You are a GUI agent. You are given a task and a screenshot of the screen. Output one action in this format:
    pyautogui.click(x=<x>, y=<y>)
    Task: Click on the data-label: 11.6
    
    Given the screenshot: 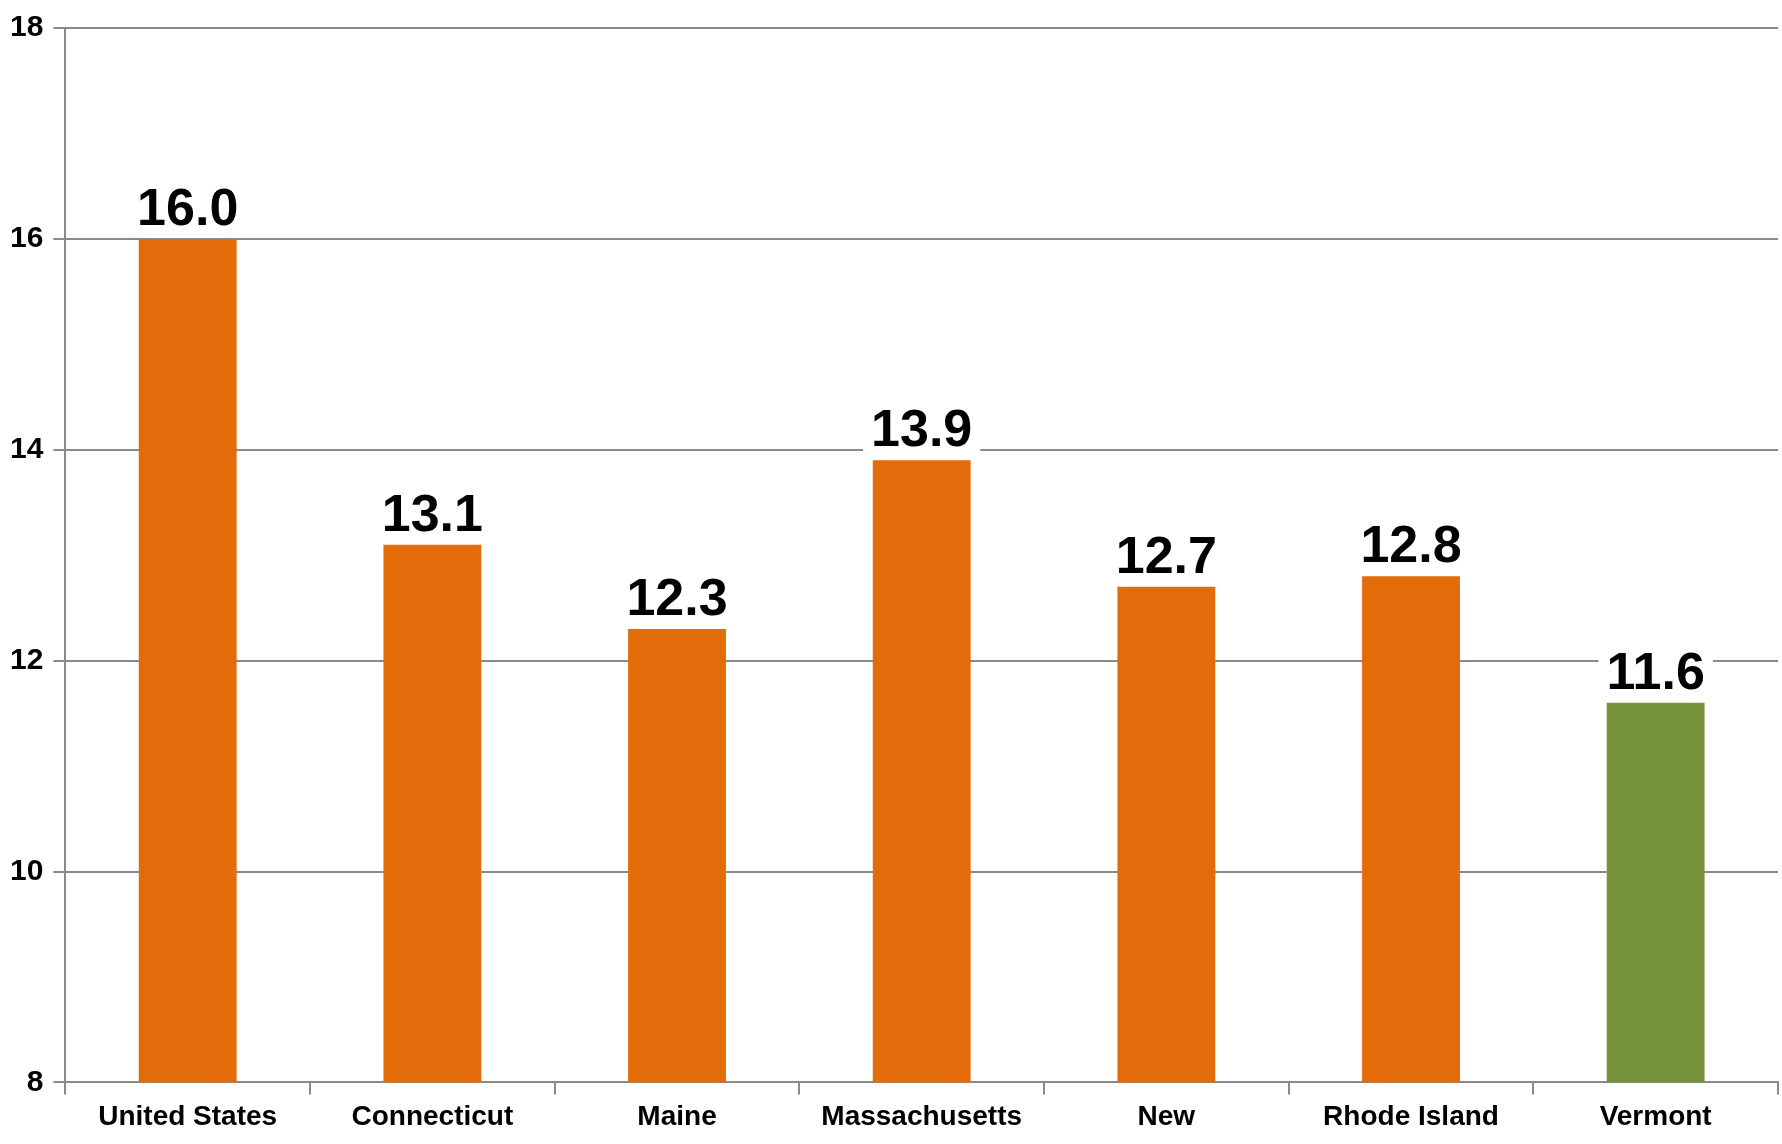 What is the action you would take?
    pyautogui.click(x=1655, y=670)
    